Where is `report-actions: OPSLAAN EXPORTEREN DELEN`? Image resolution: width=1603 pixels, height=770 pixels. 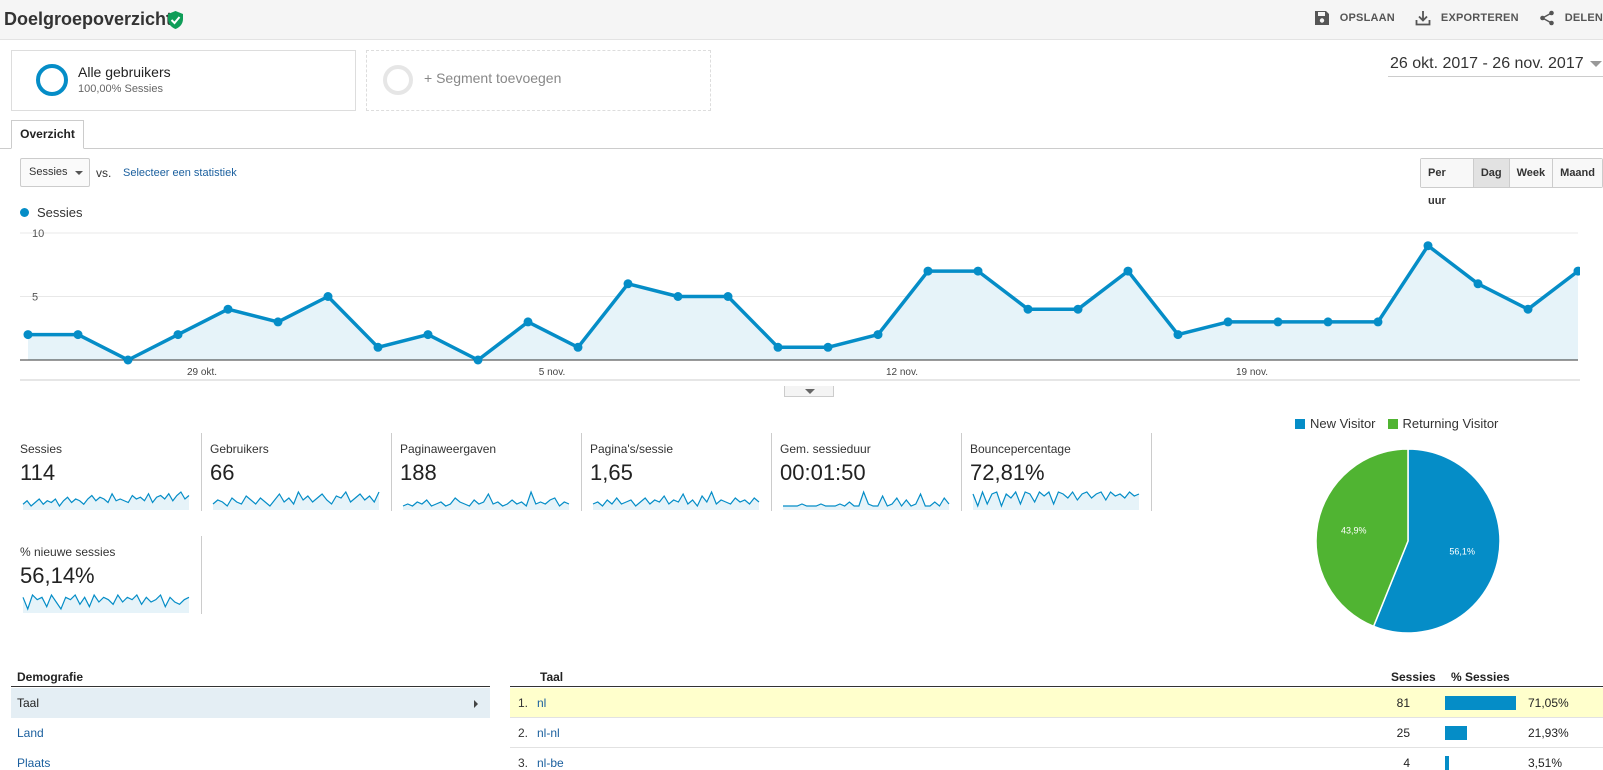 report-actions: OPSLAAN EXPORTEREN DELEN is located at coordinates (1458, 18).